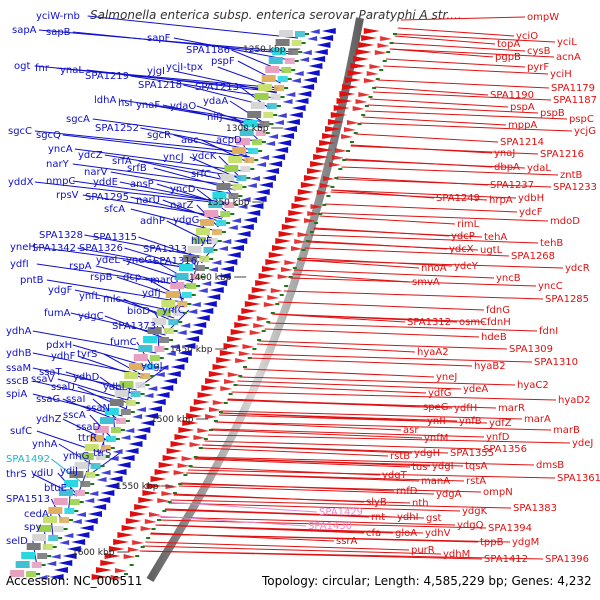 The width and height of the screenshot is (600, 600). I want to click on right-gene-label: mppA, so click(522, 125).